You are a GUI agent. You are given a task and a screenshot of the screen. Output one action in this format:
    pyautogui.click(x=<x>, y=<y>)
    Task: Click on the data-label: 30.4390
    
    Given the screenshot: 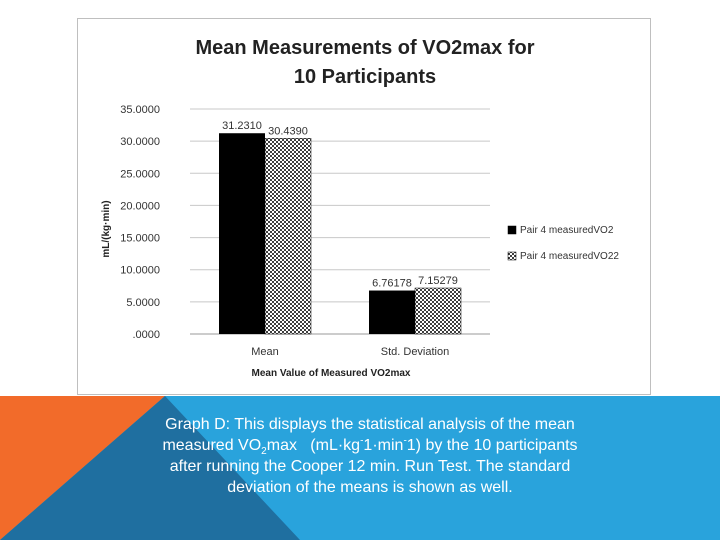 What is the action you would take?
    pyautogui.click(x=288, y=131)
    